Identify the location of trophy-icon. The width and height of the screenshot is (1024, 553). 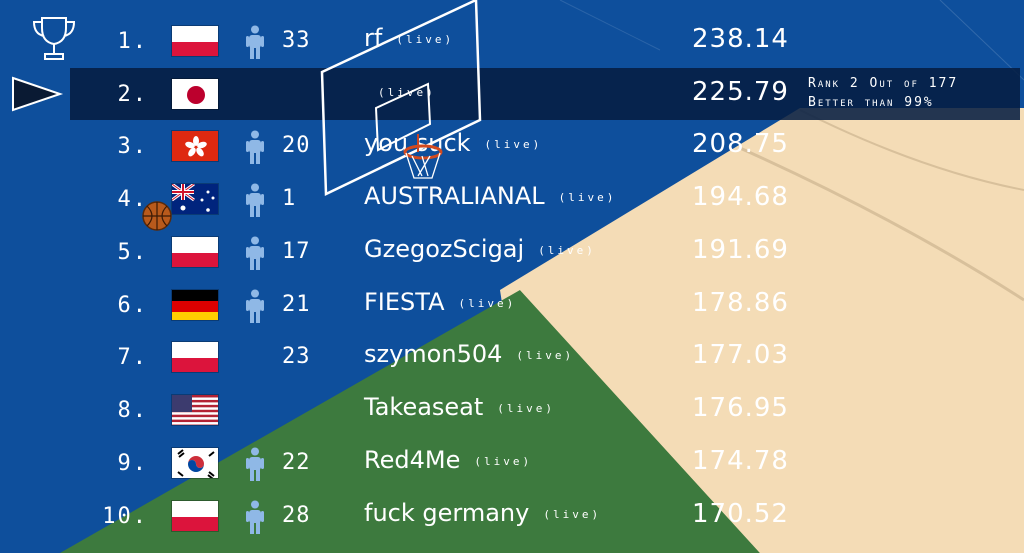
(54, 38).